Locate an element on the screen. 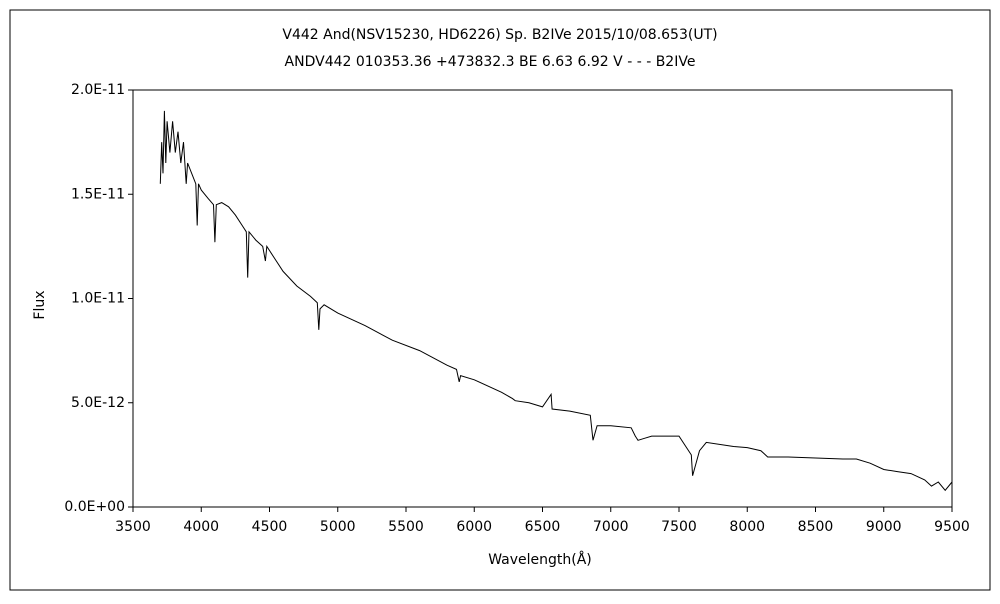 The image size is (1000, 604). y-tick-label: 0.0E+00 is located at coordinates (94, 507).